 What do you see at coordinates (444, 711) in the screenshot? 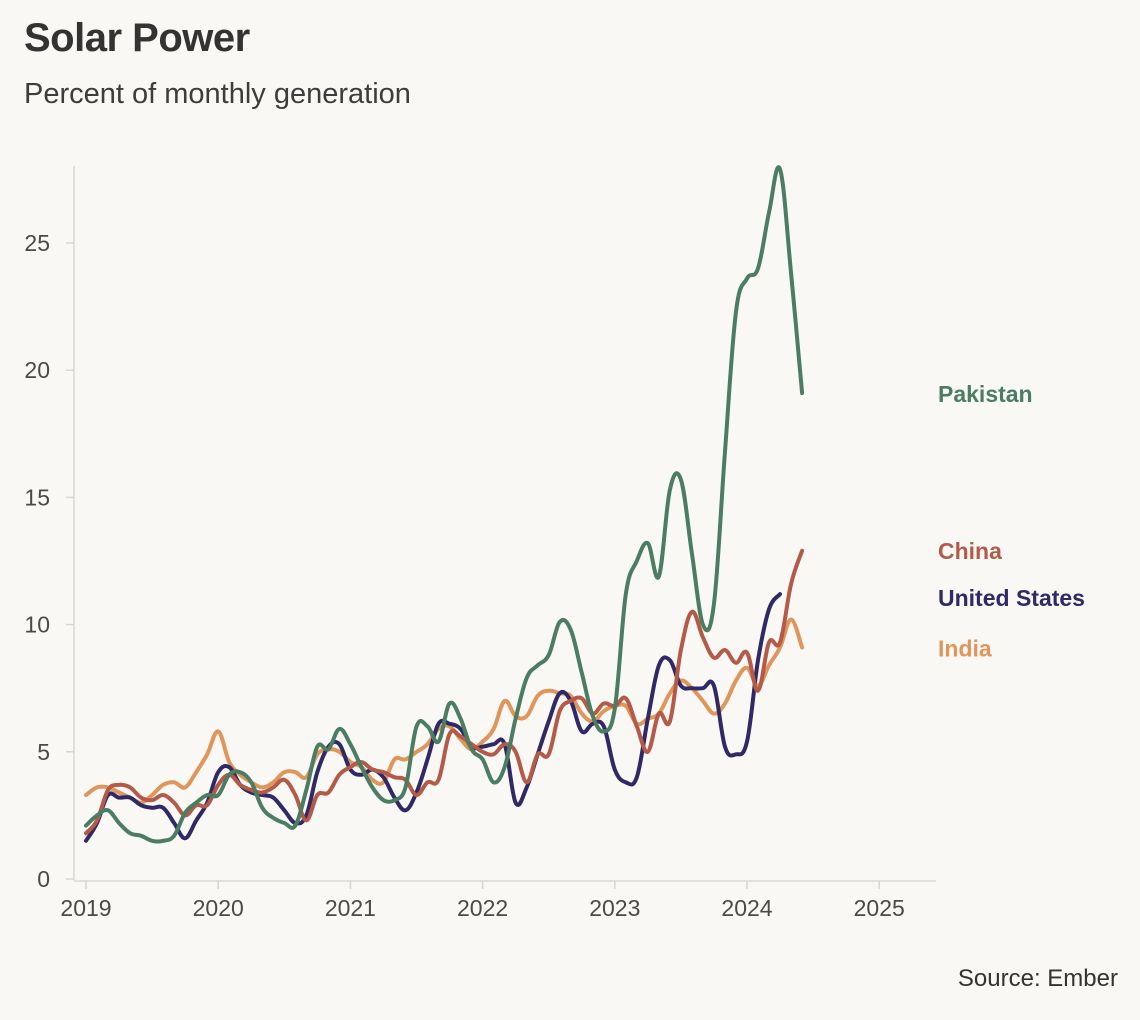
I see `series-line-india` at bounding box center [444, 711].